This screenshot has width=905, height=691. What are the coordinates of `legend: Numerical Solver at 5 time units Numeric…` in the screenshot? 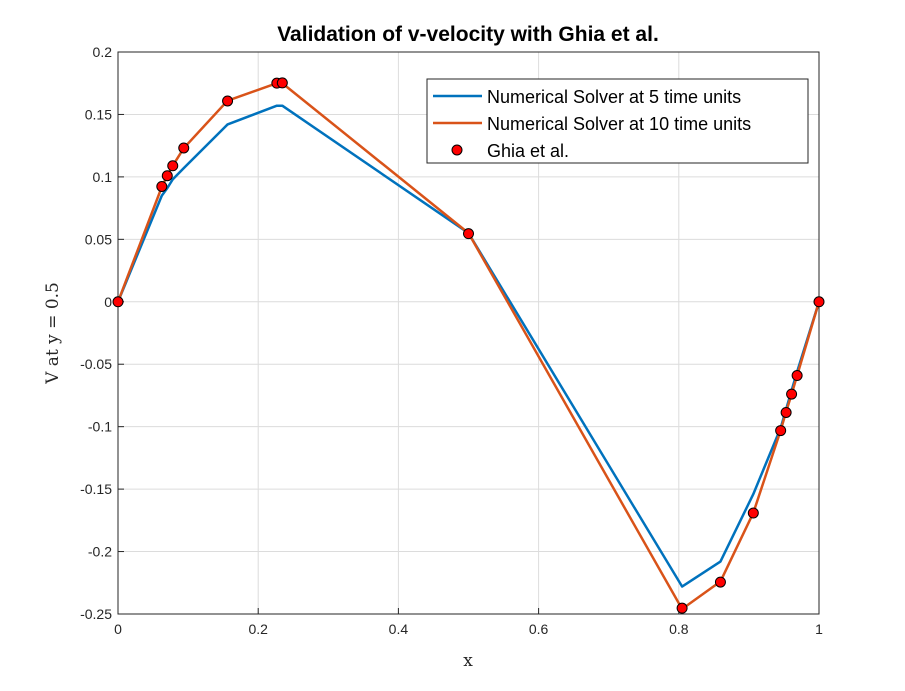 It's located at (617, 121).